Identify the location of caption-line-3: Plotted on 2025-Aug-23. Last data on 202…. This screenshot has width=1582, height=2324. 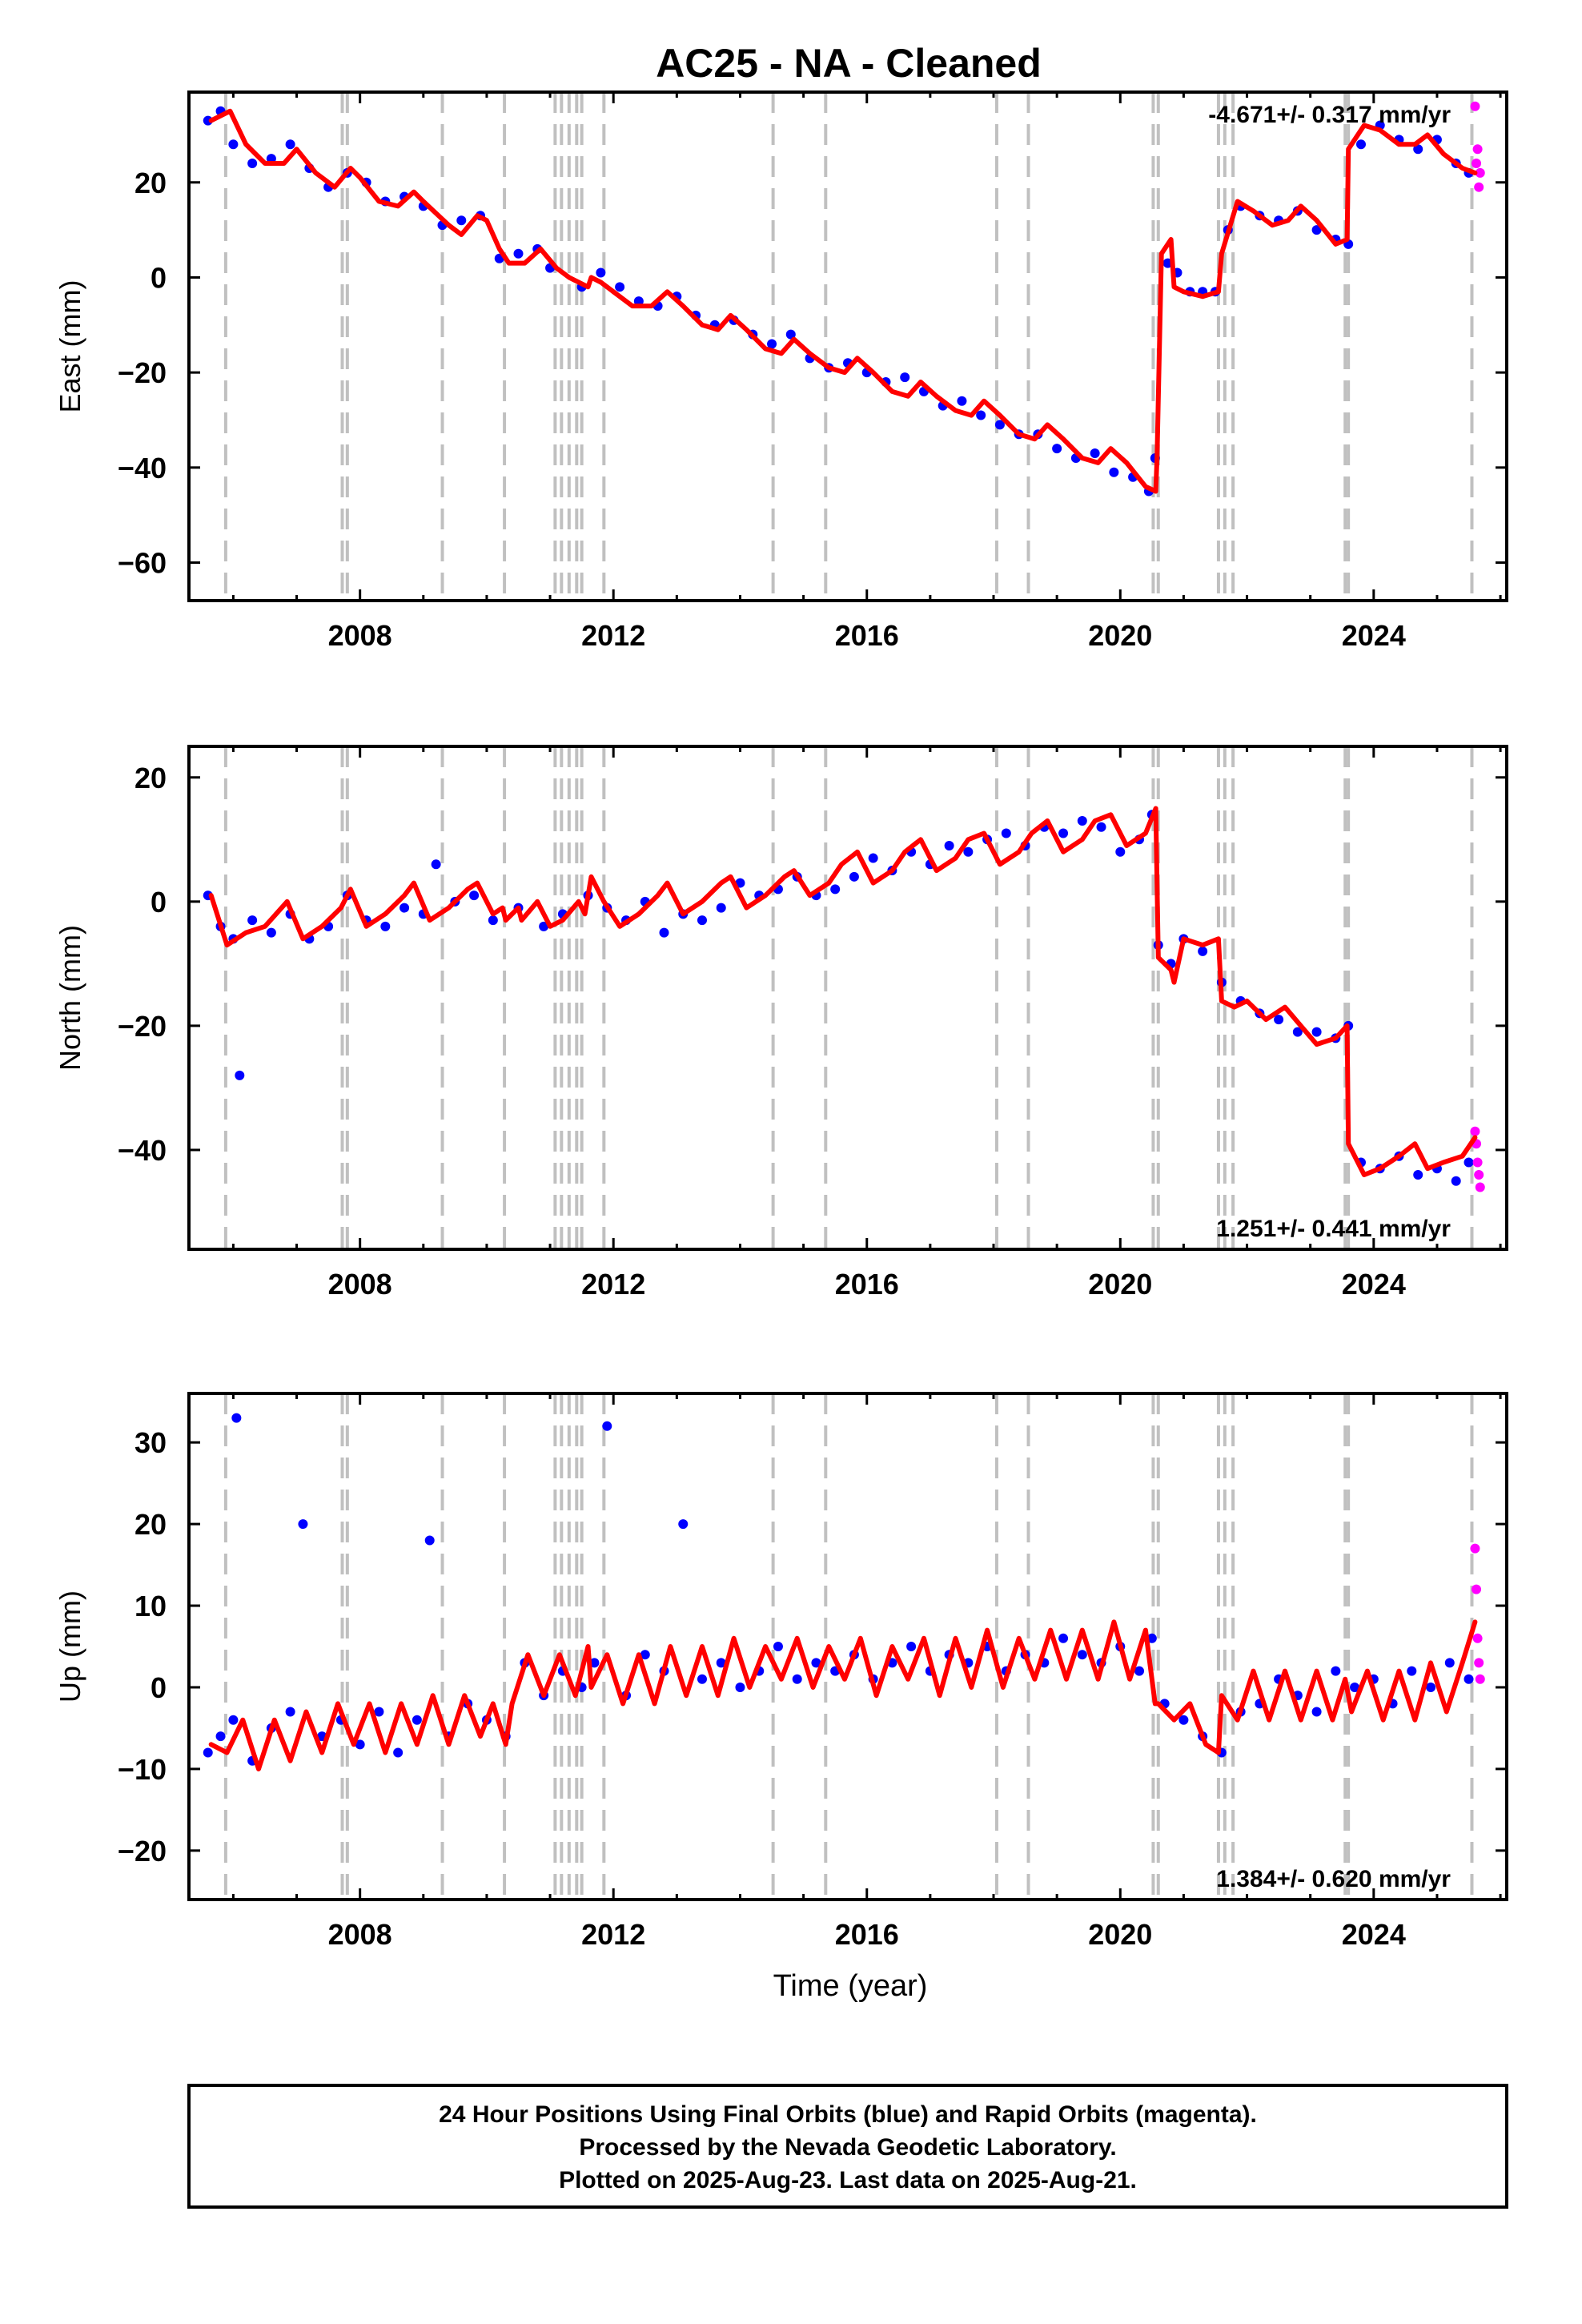
(848, 2180).